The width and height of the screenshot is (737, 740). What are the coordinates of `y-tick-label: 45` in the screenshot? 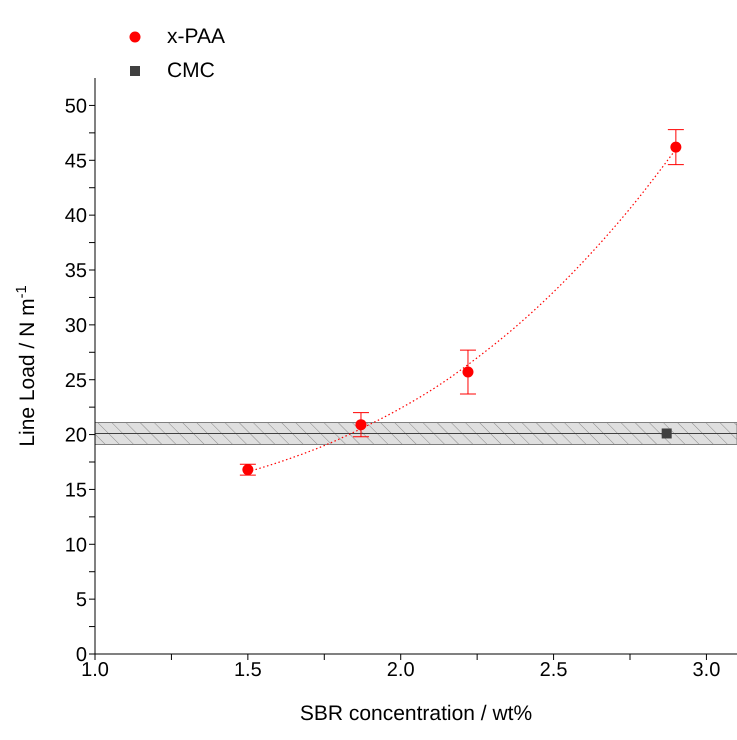 It's located at (75, 161).